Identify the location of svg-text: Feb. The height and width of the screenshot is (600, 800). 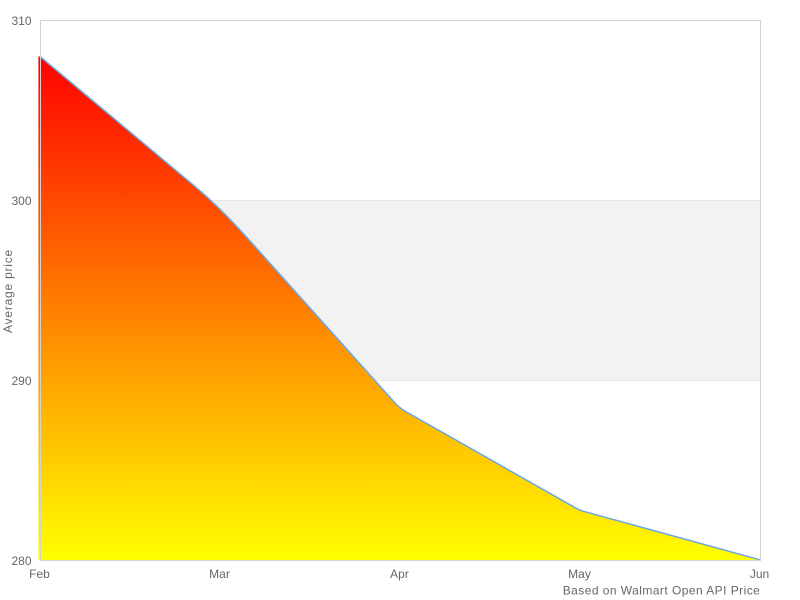
(39, 574).